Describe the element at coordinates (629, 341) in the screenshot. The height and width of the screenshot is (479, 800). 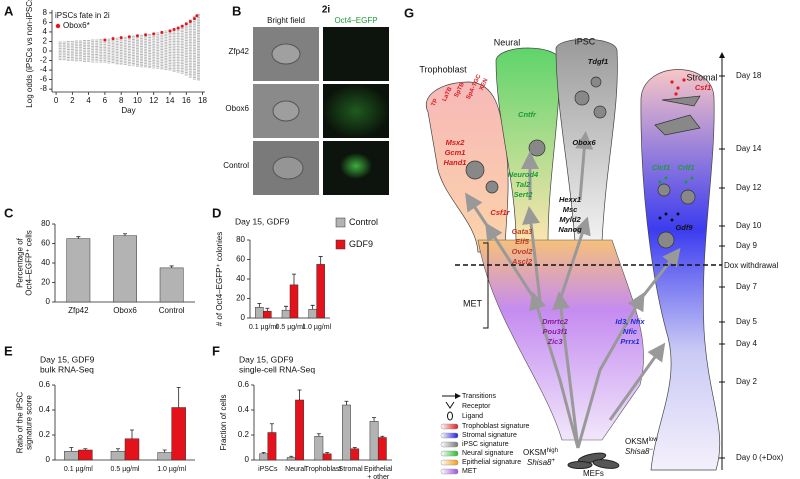
I see `gene-label: Prrx1` at that location.